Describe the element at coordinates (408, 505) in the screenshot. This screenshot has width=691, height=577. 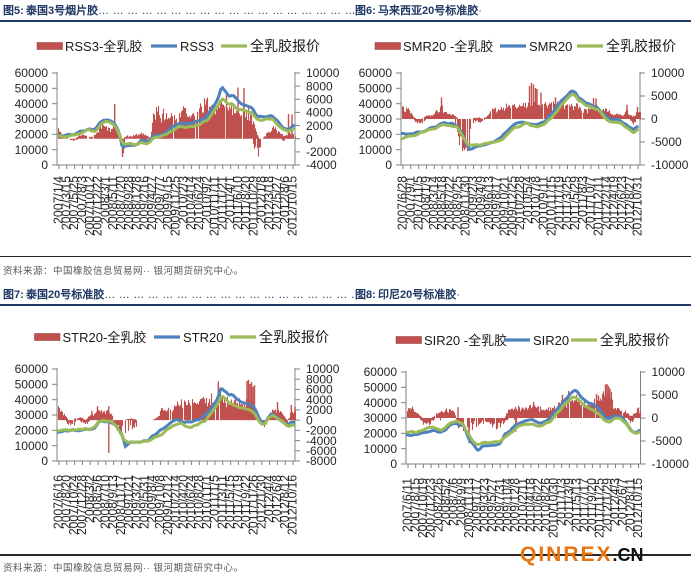
I see `svg-text: 2007/6/11` at that location.